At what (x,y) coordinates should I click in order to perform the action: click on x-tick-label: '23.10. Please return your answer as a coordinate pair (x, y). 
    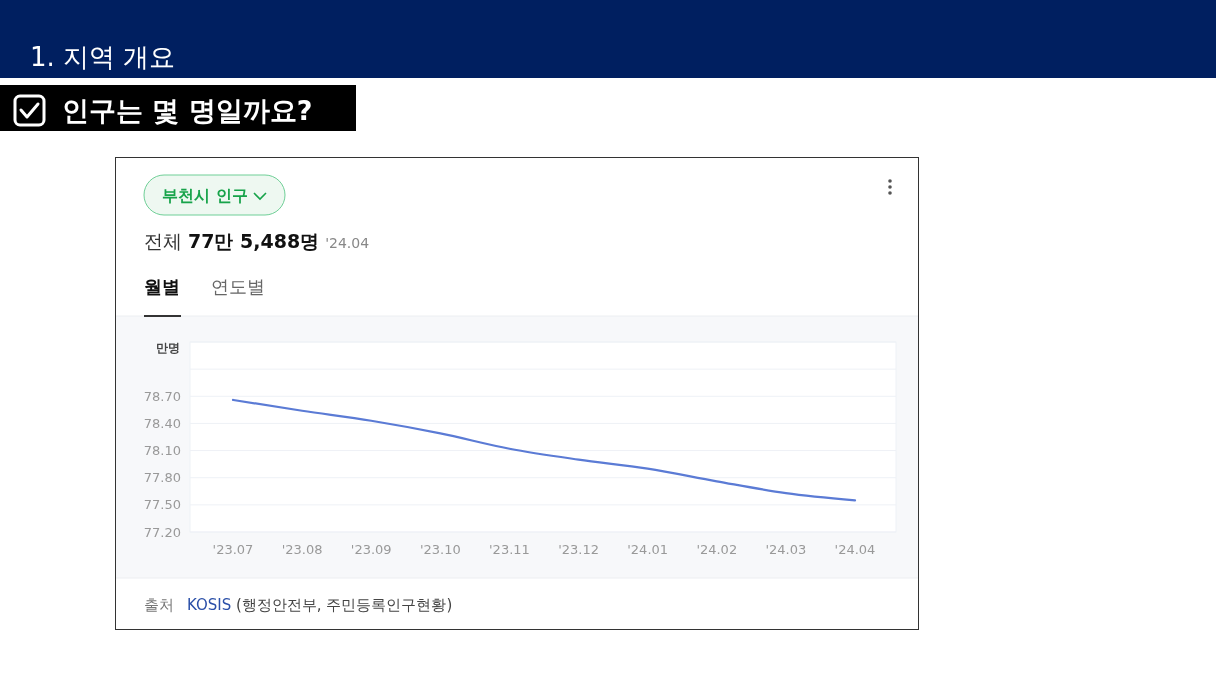
    Looking at the image, I should click on (440, 549).